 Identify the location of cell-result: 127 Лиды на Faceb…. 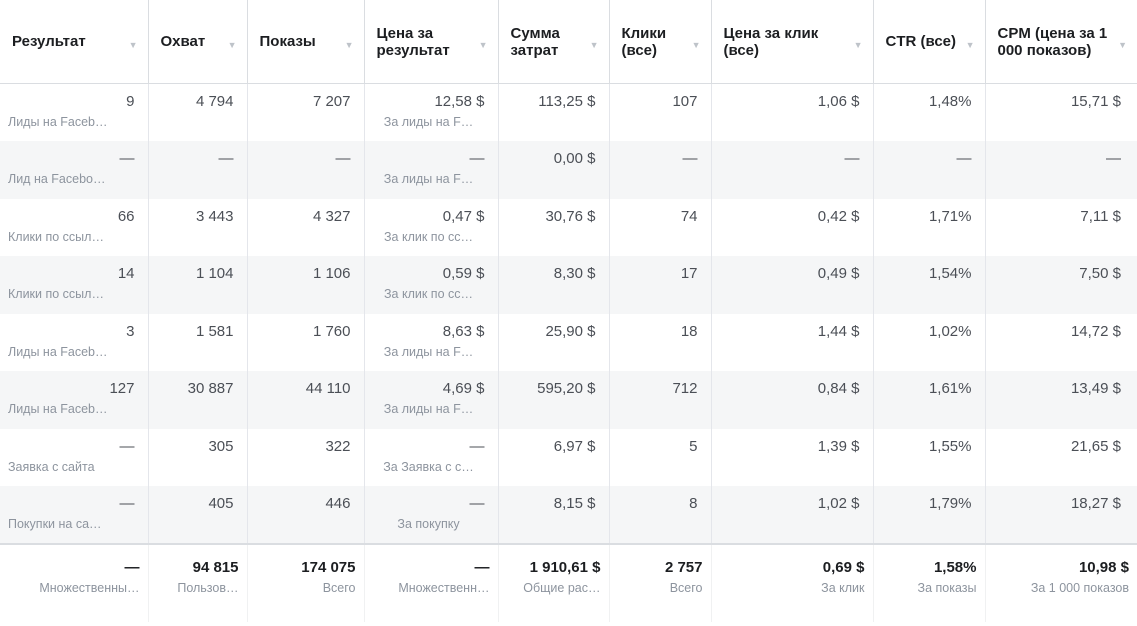
(74, 400).